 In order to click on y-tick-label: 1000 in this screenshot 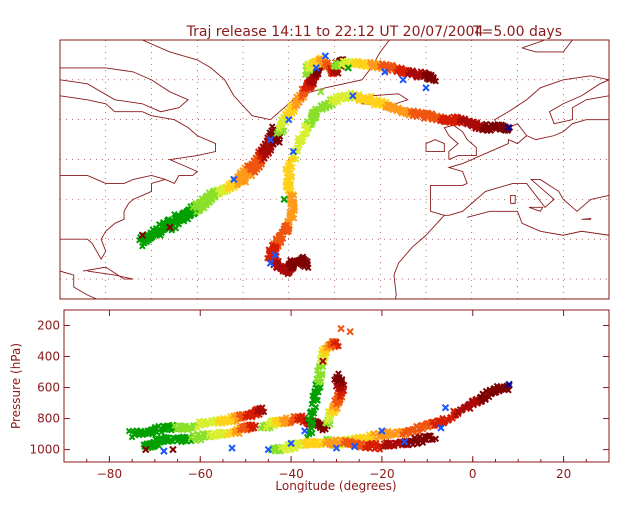, I will do `click(44, 450)`.